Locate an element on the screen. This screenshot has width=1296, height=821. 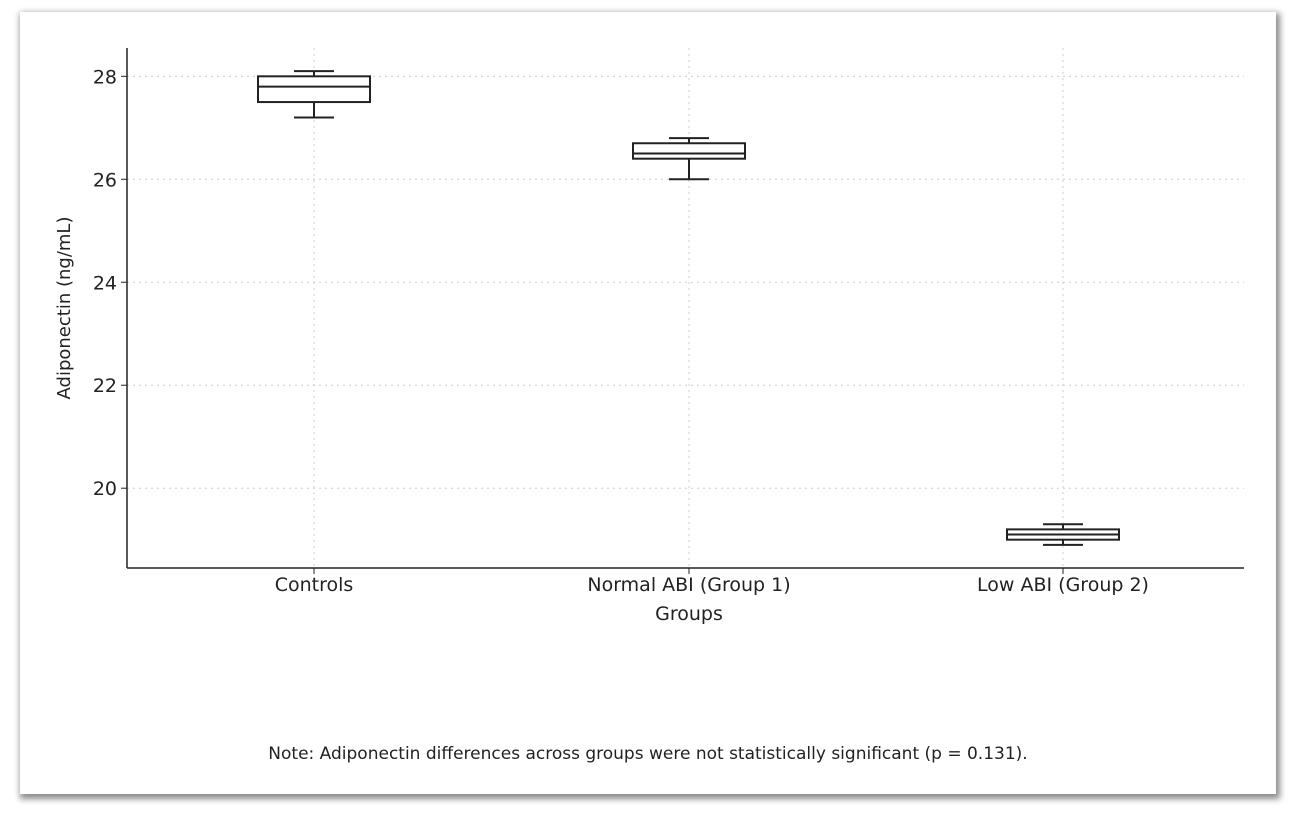
y-tick-label: 22 is located at coordinates (105, 386).